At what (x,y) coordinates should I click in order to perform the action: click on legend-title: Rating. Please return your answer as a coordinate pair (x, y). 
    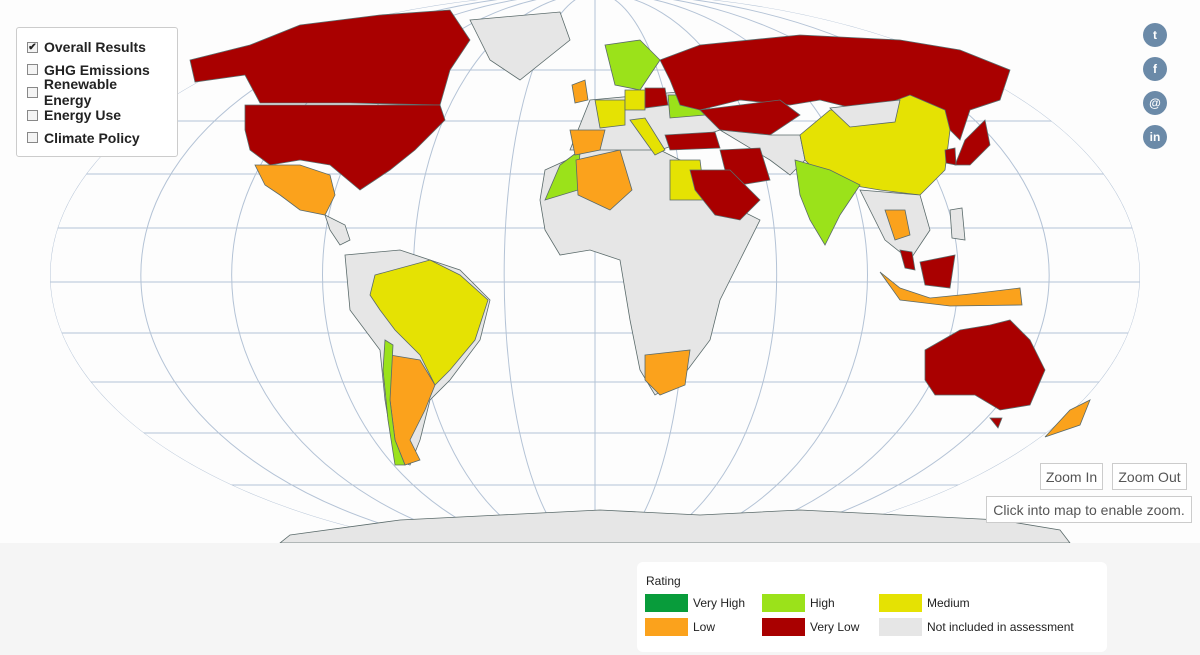
    Looking at the image, I should click on (663, 581).